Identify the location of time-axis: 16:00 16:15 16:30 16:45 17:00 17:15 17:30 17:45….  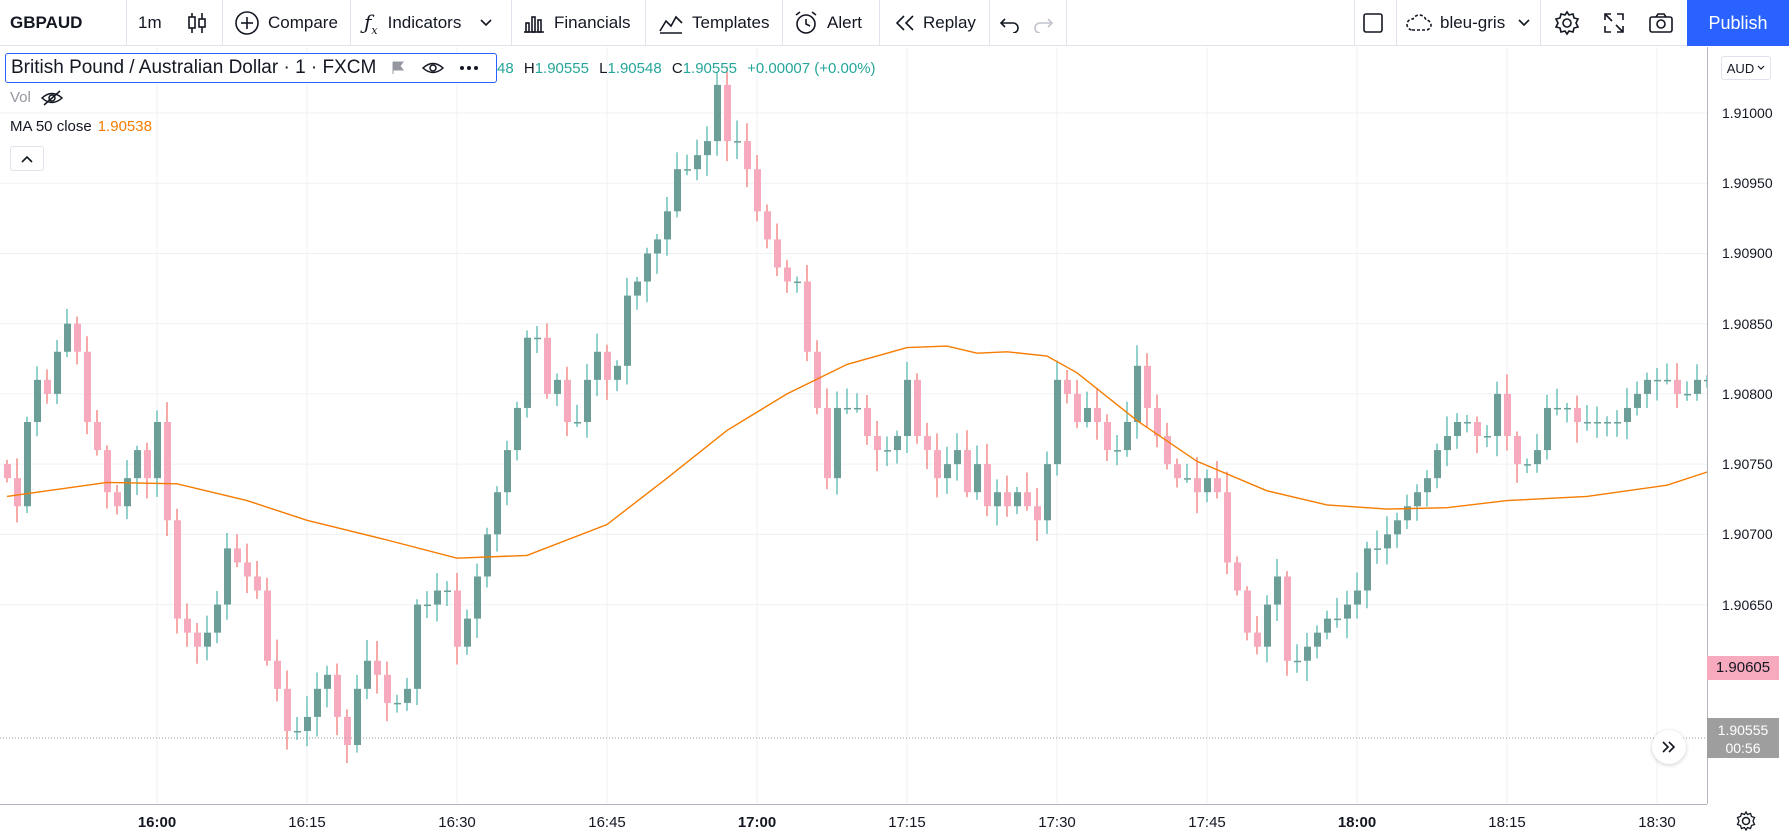
(894, 821).